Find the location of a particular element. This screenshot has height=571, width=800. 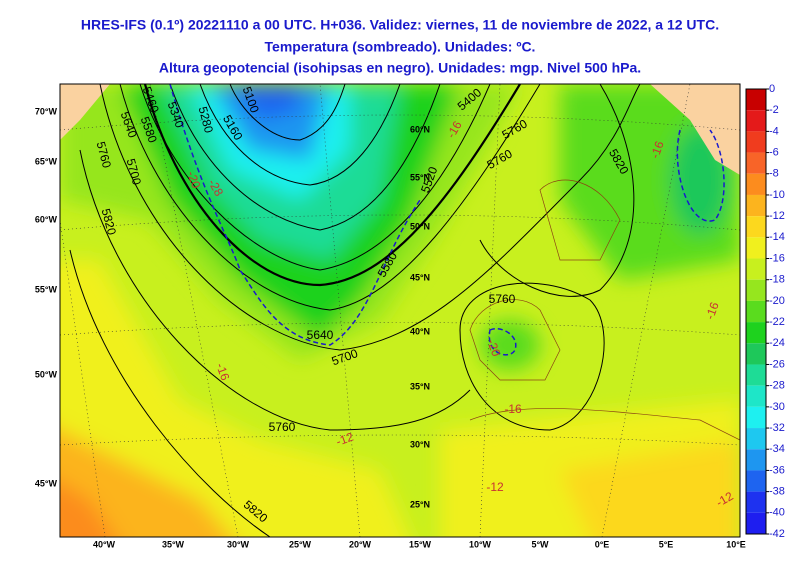

lon-label: 40°W is located at coordinates (104, 544).